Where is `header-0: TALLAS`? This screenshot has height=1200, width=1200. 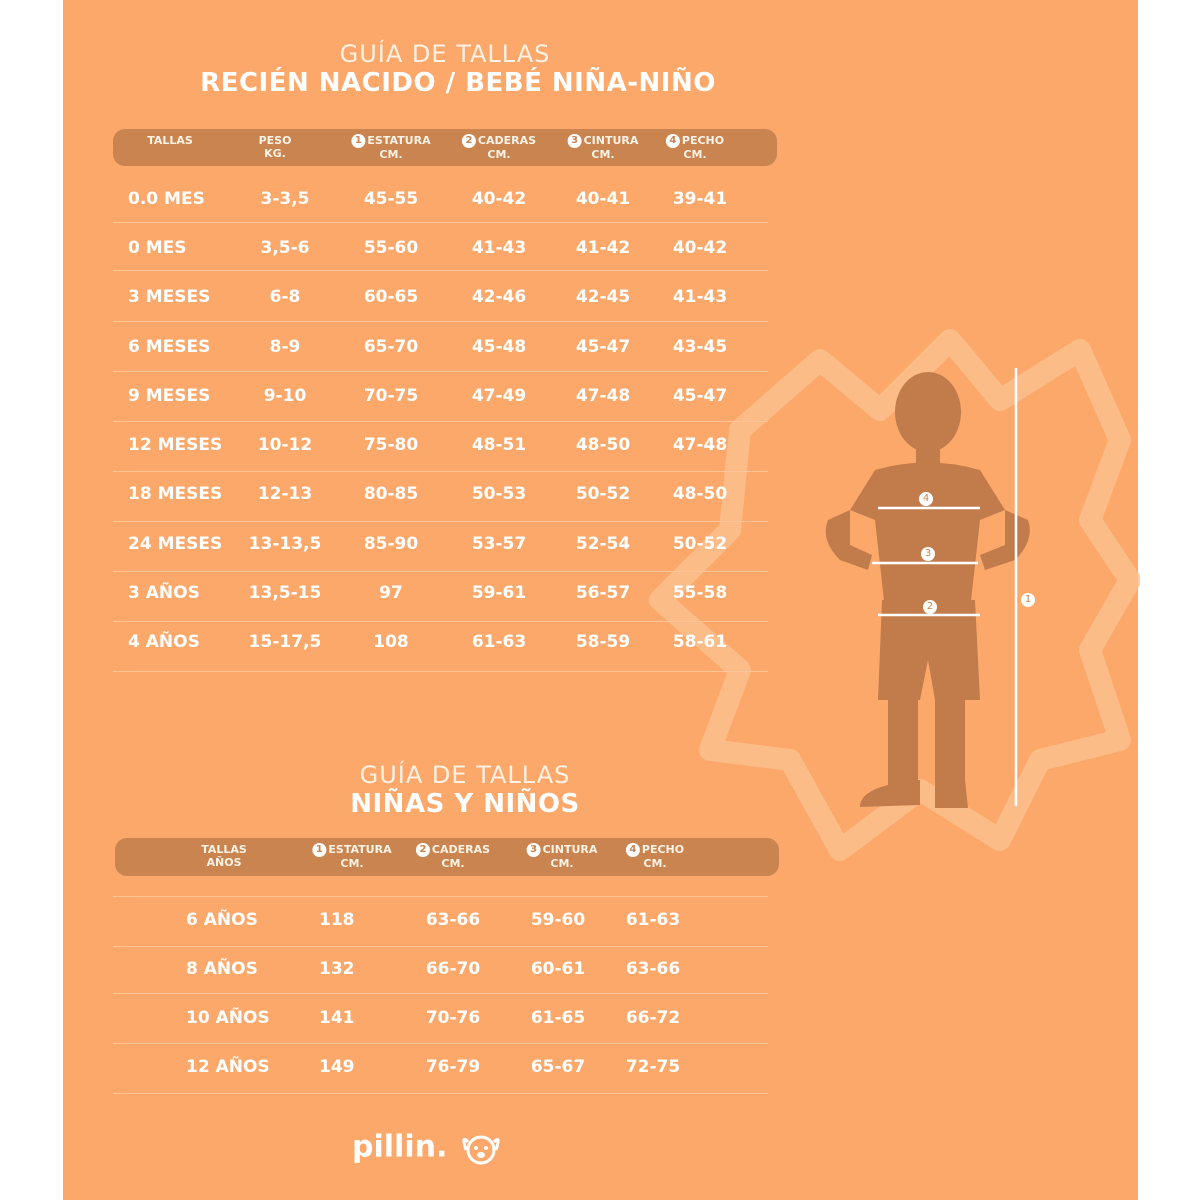 header-0: TALLAS is located at coordinates (170, 140).